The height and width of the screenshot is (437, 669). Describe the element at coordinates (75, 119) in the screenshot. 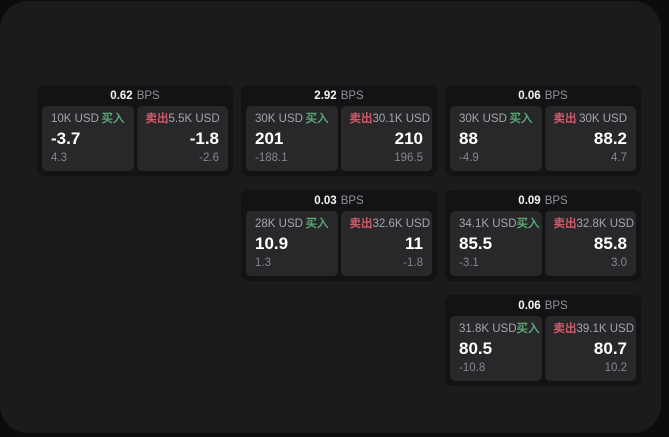

I see `buy-amount: 10K USD` at that location.